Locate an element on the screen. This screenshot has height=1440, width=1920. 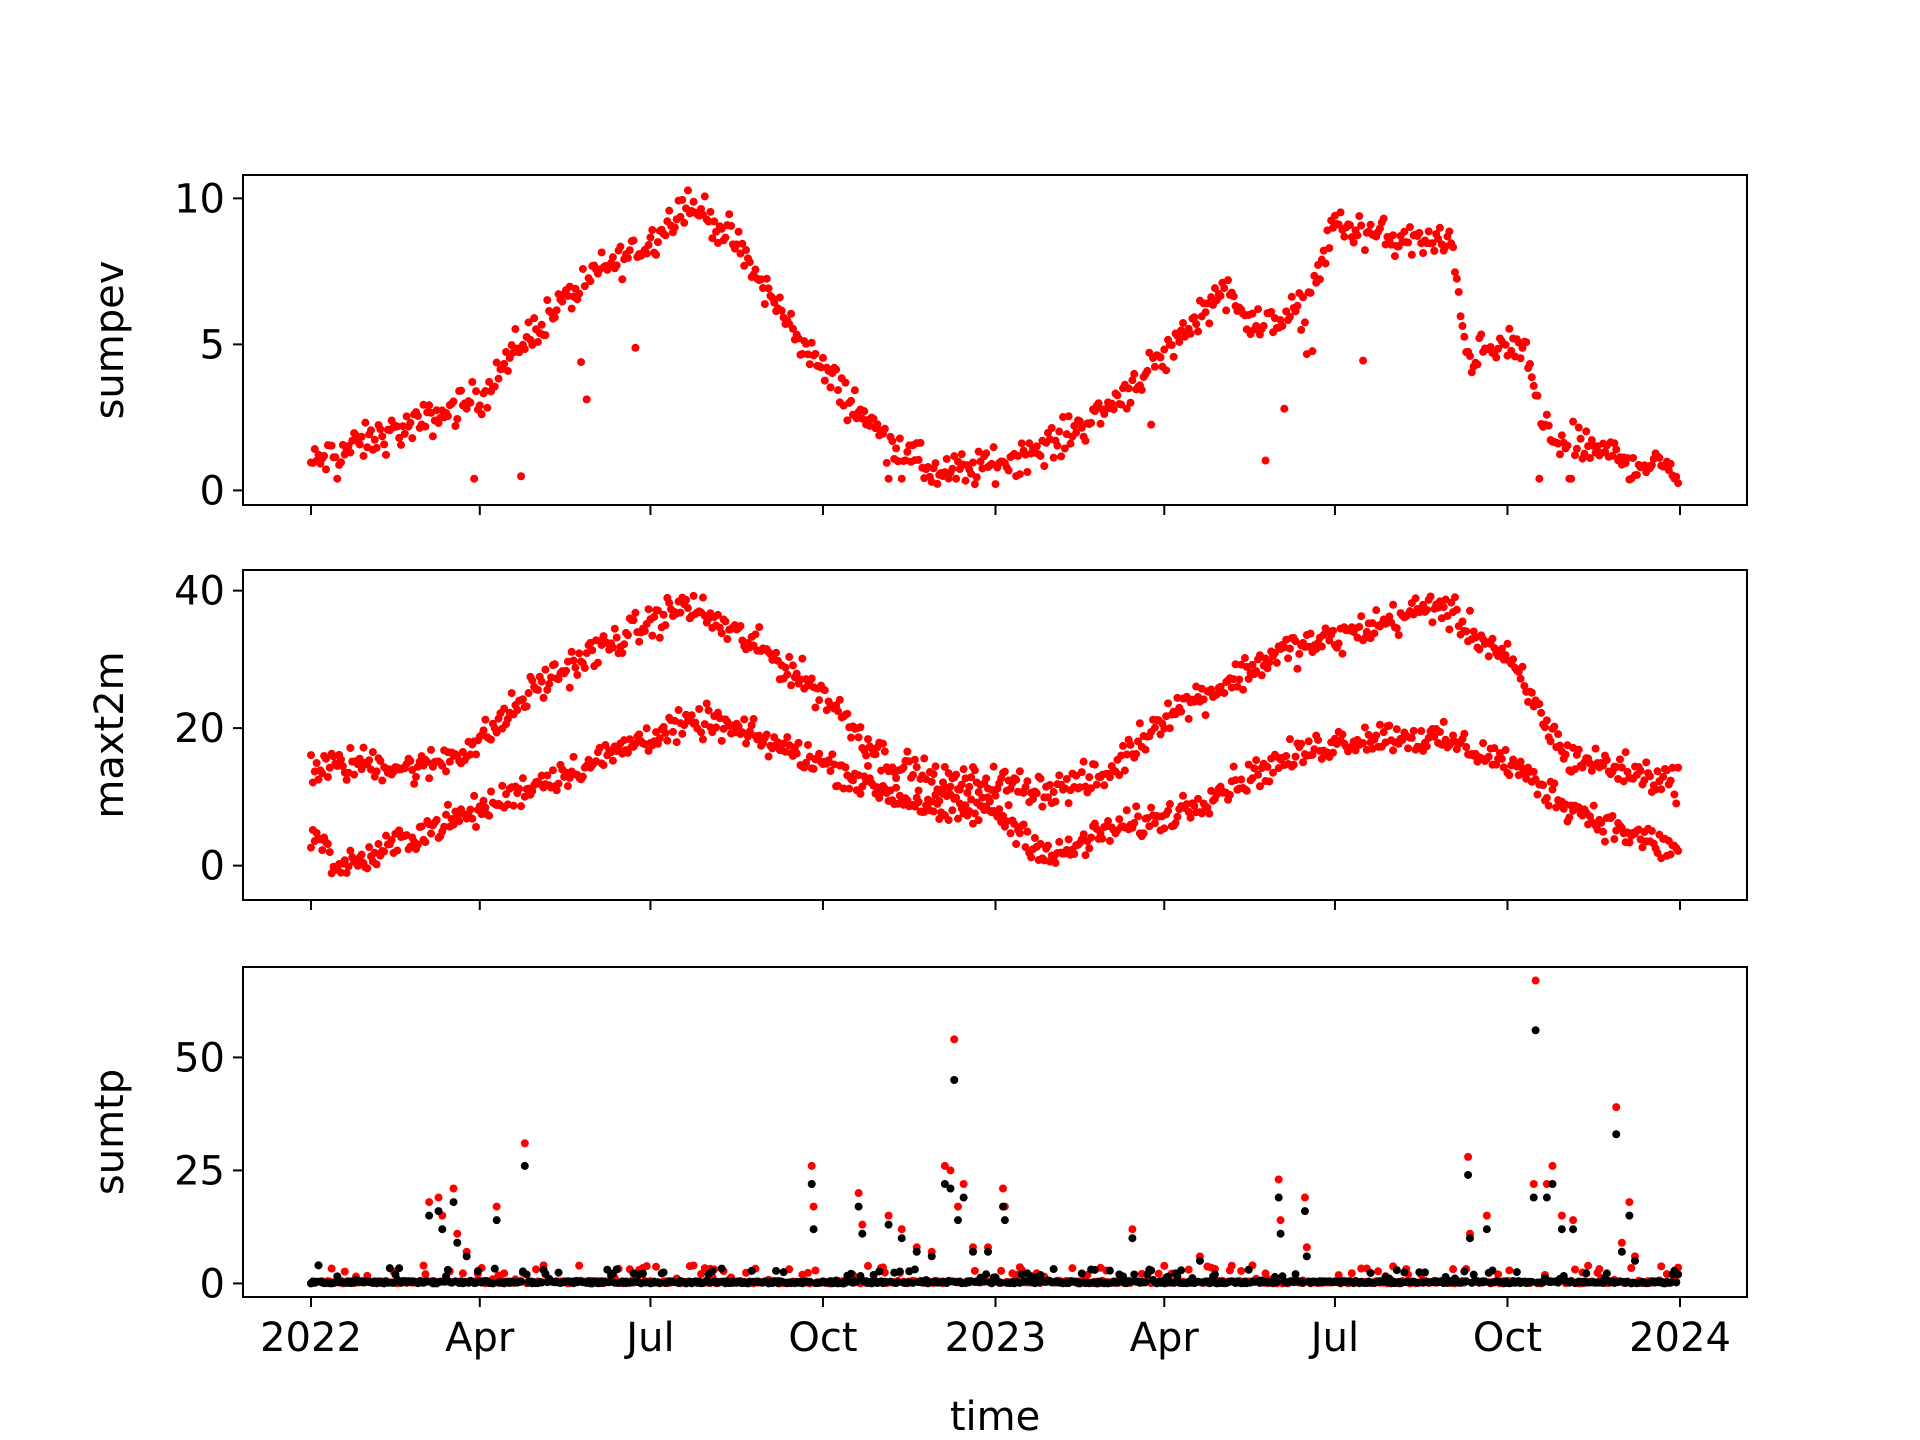
x-tick-label: 2023 is located at coordinates (996, 1338).